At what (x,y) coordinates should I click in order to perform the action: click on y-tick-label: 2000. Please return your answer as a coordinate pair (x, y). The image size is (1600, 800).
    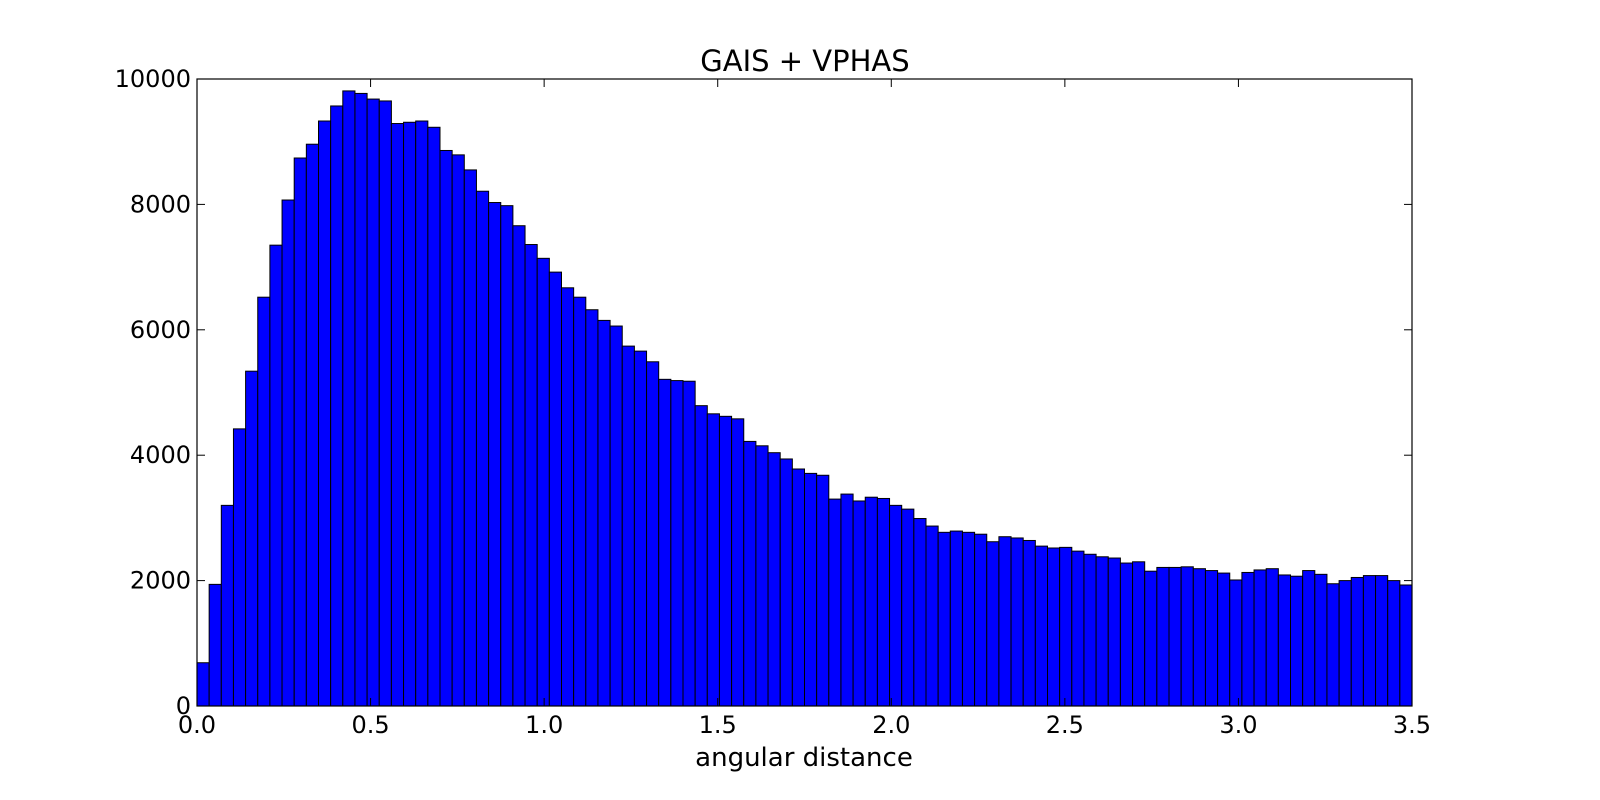
    Looking at the image, I should click on (160, 581).